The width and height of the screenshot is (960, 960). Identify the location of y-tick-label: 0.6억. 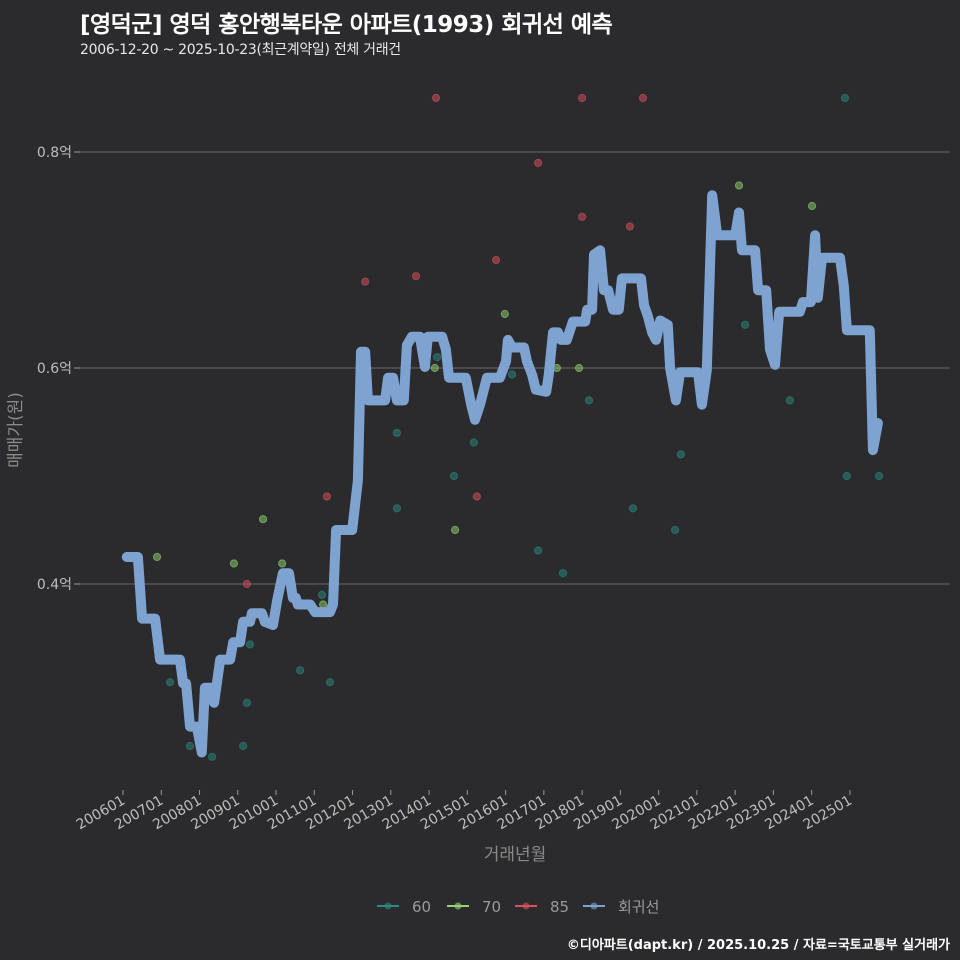
(54, 369).